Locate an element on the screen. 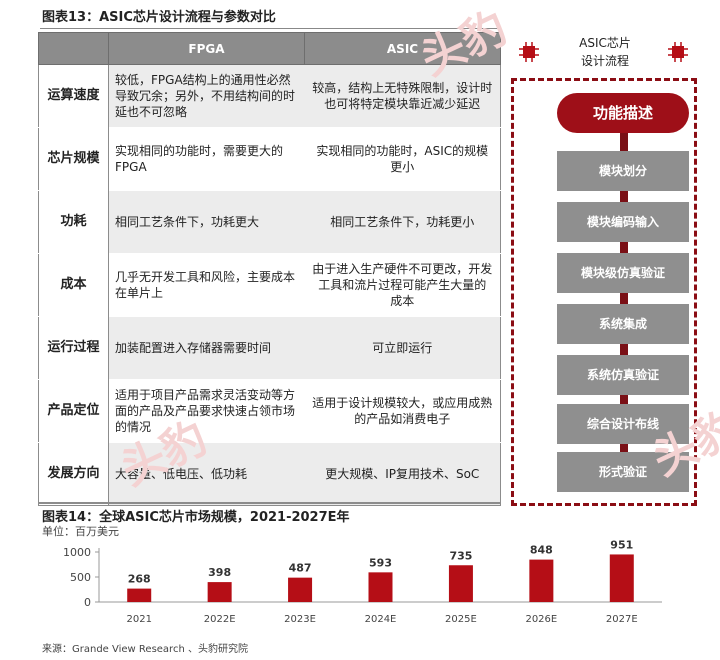 The height and width of the screenshot is (660, 720). bar-value-label: 268 is located at coordinates (139, 579).